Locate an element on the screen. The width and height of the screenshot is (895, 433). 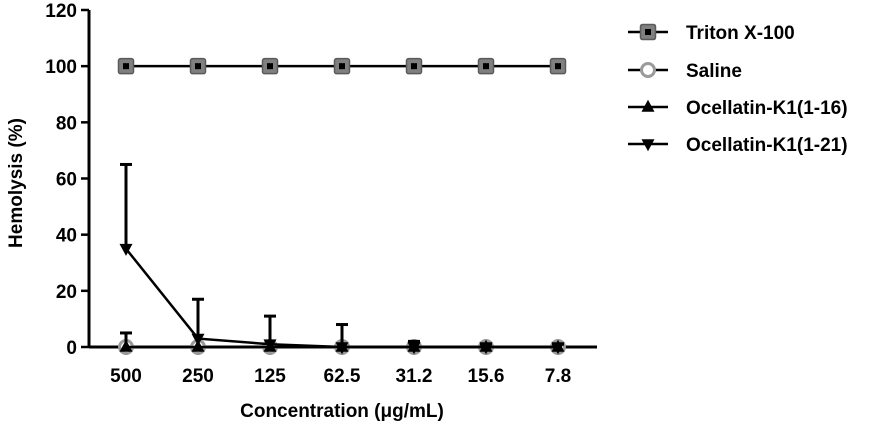
legend-item: Ocellatin-K1(1-16) is located at coordinates (738, 108).